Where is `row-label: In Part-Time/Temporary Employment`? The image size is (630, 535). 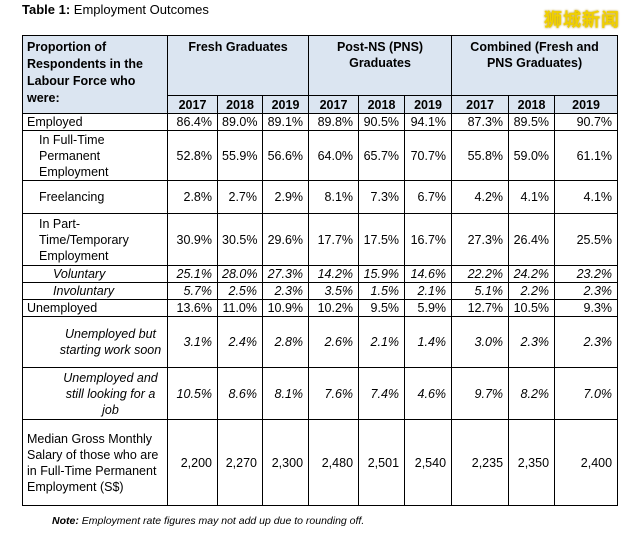 row-label: In Part-Time/Temporary Employment is located at coordinates (95, 239).